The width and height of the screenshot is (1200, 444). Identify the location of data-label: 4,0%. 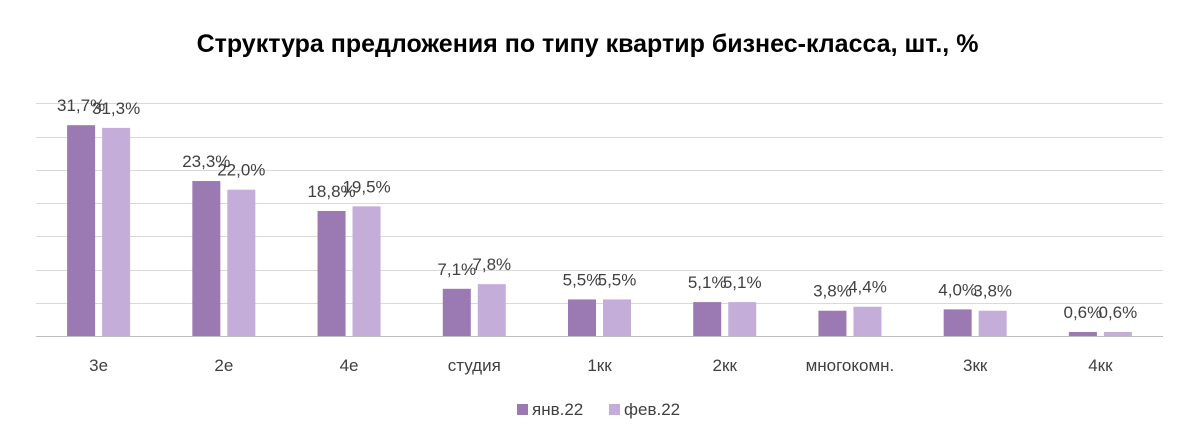
(957, 289).